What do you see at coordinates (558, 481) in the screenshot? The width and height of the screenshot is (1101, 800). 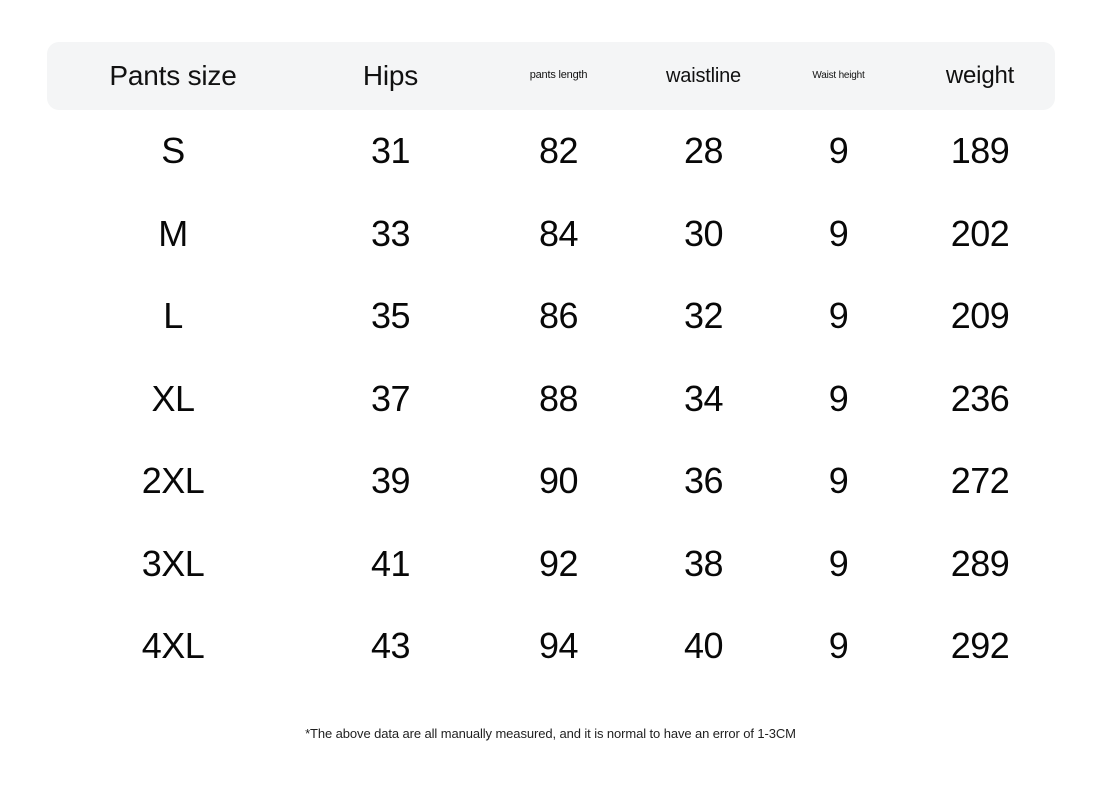 I see `cell-pants-length: 90` at bounding box center [558, 481].